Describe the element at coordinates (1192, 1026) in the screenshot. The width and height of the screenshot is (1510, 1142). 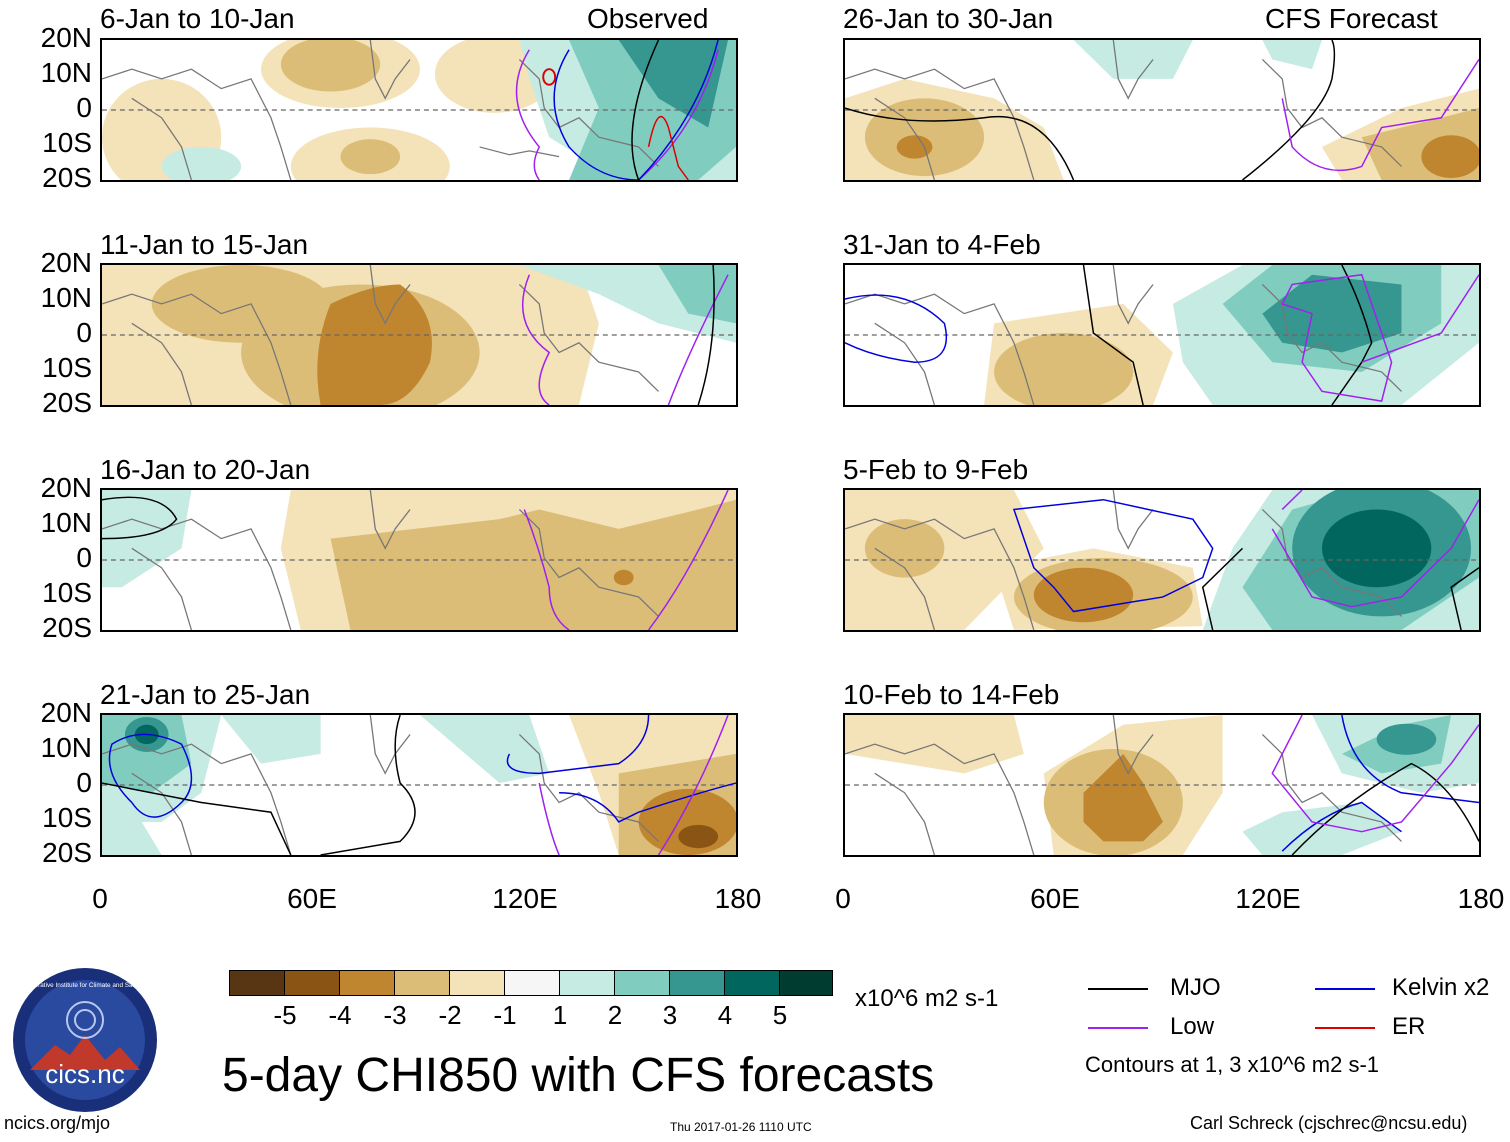
I see `legend-low-label: Low` at that location.